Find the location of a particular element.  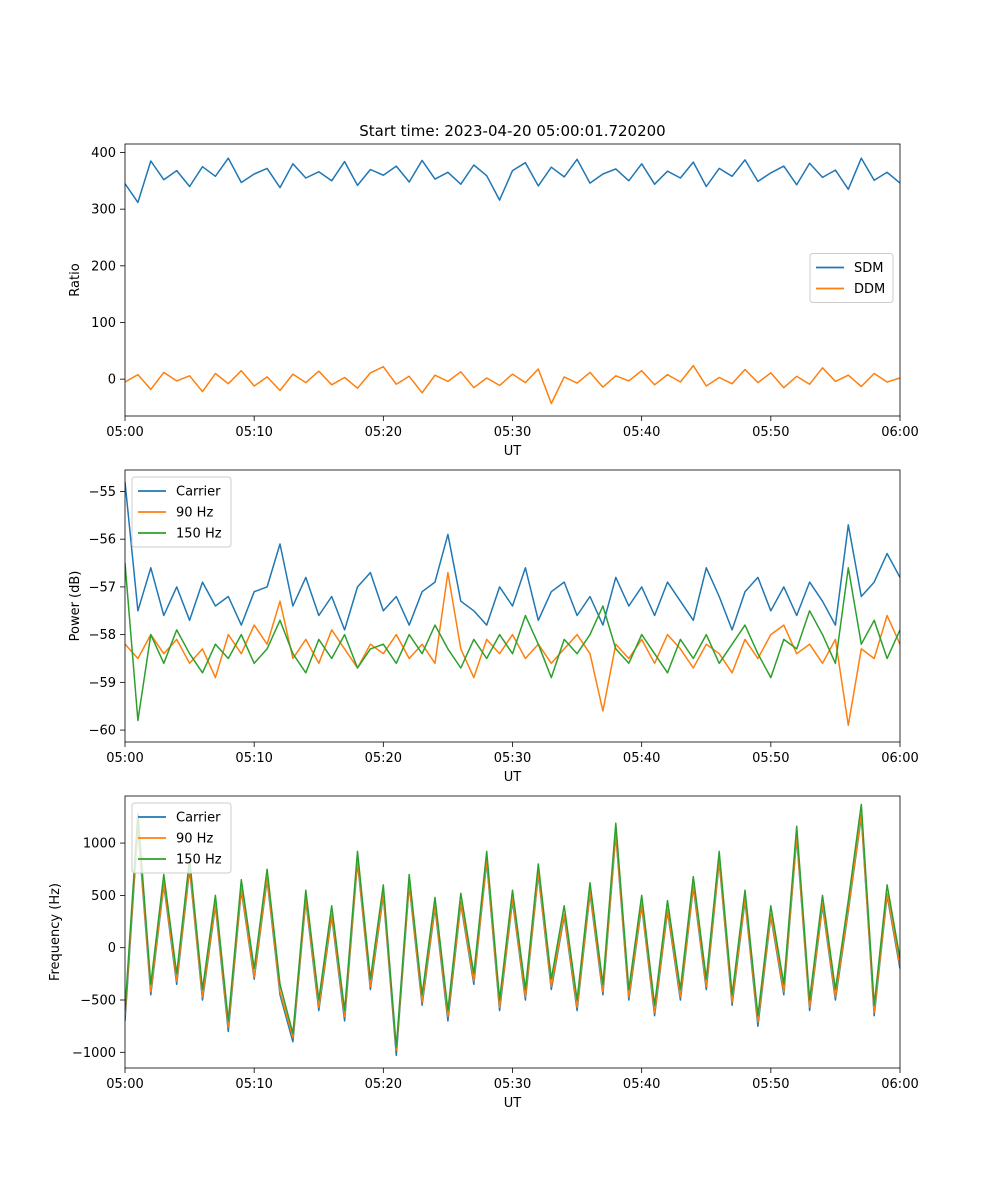

y-tick-label: −59 is located at coordinates (102, 683).